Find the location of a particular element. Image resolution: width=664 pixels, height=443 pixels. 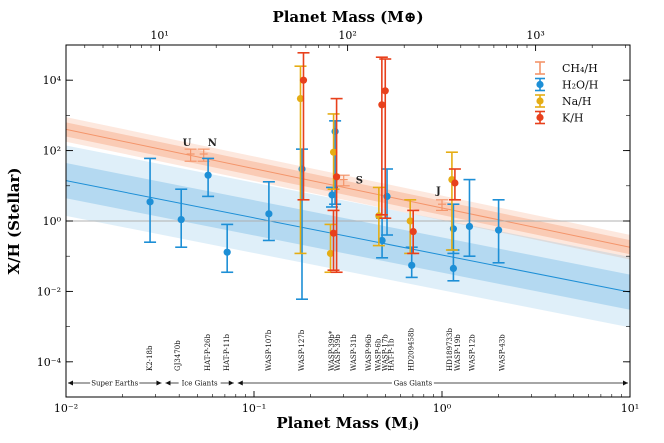

planet-label: K2-18b is located at coordinates (150, 358).